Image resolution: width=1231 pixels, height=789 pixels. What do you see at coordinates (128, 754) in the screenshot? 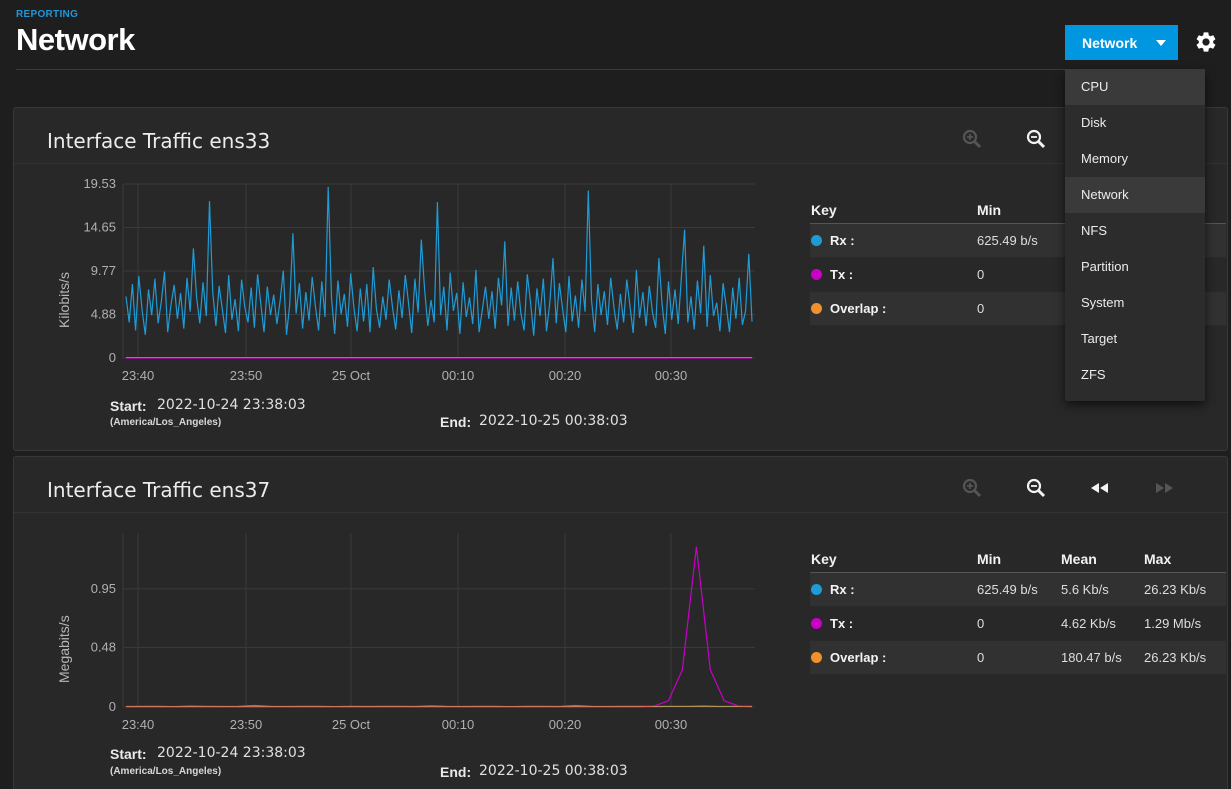
I see `start-label: Start:` at bounding box center [128, 754].